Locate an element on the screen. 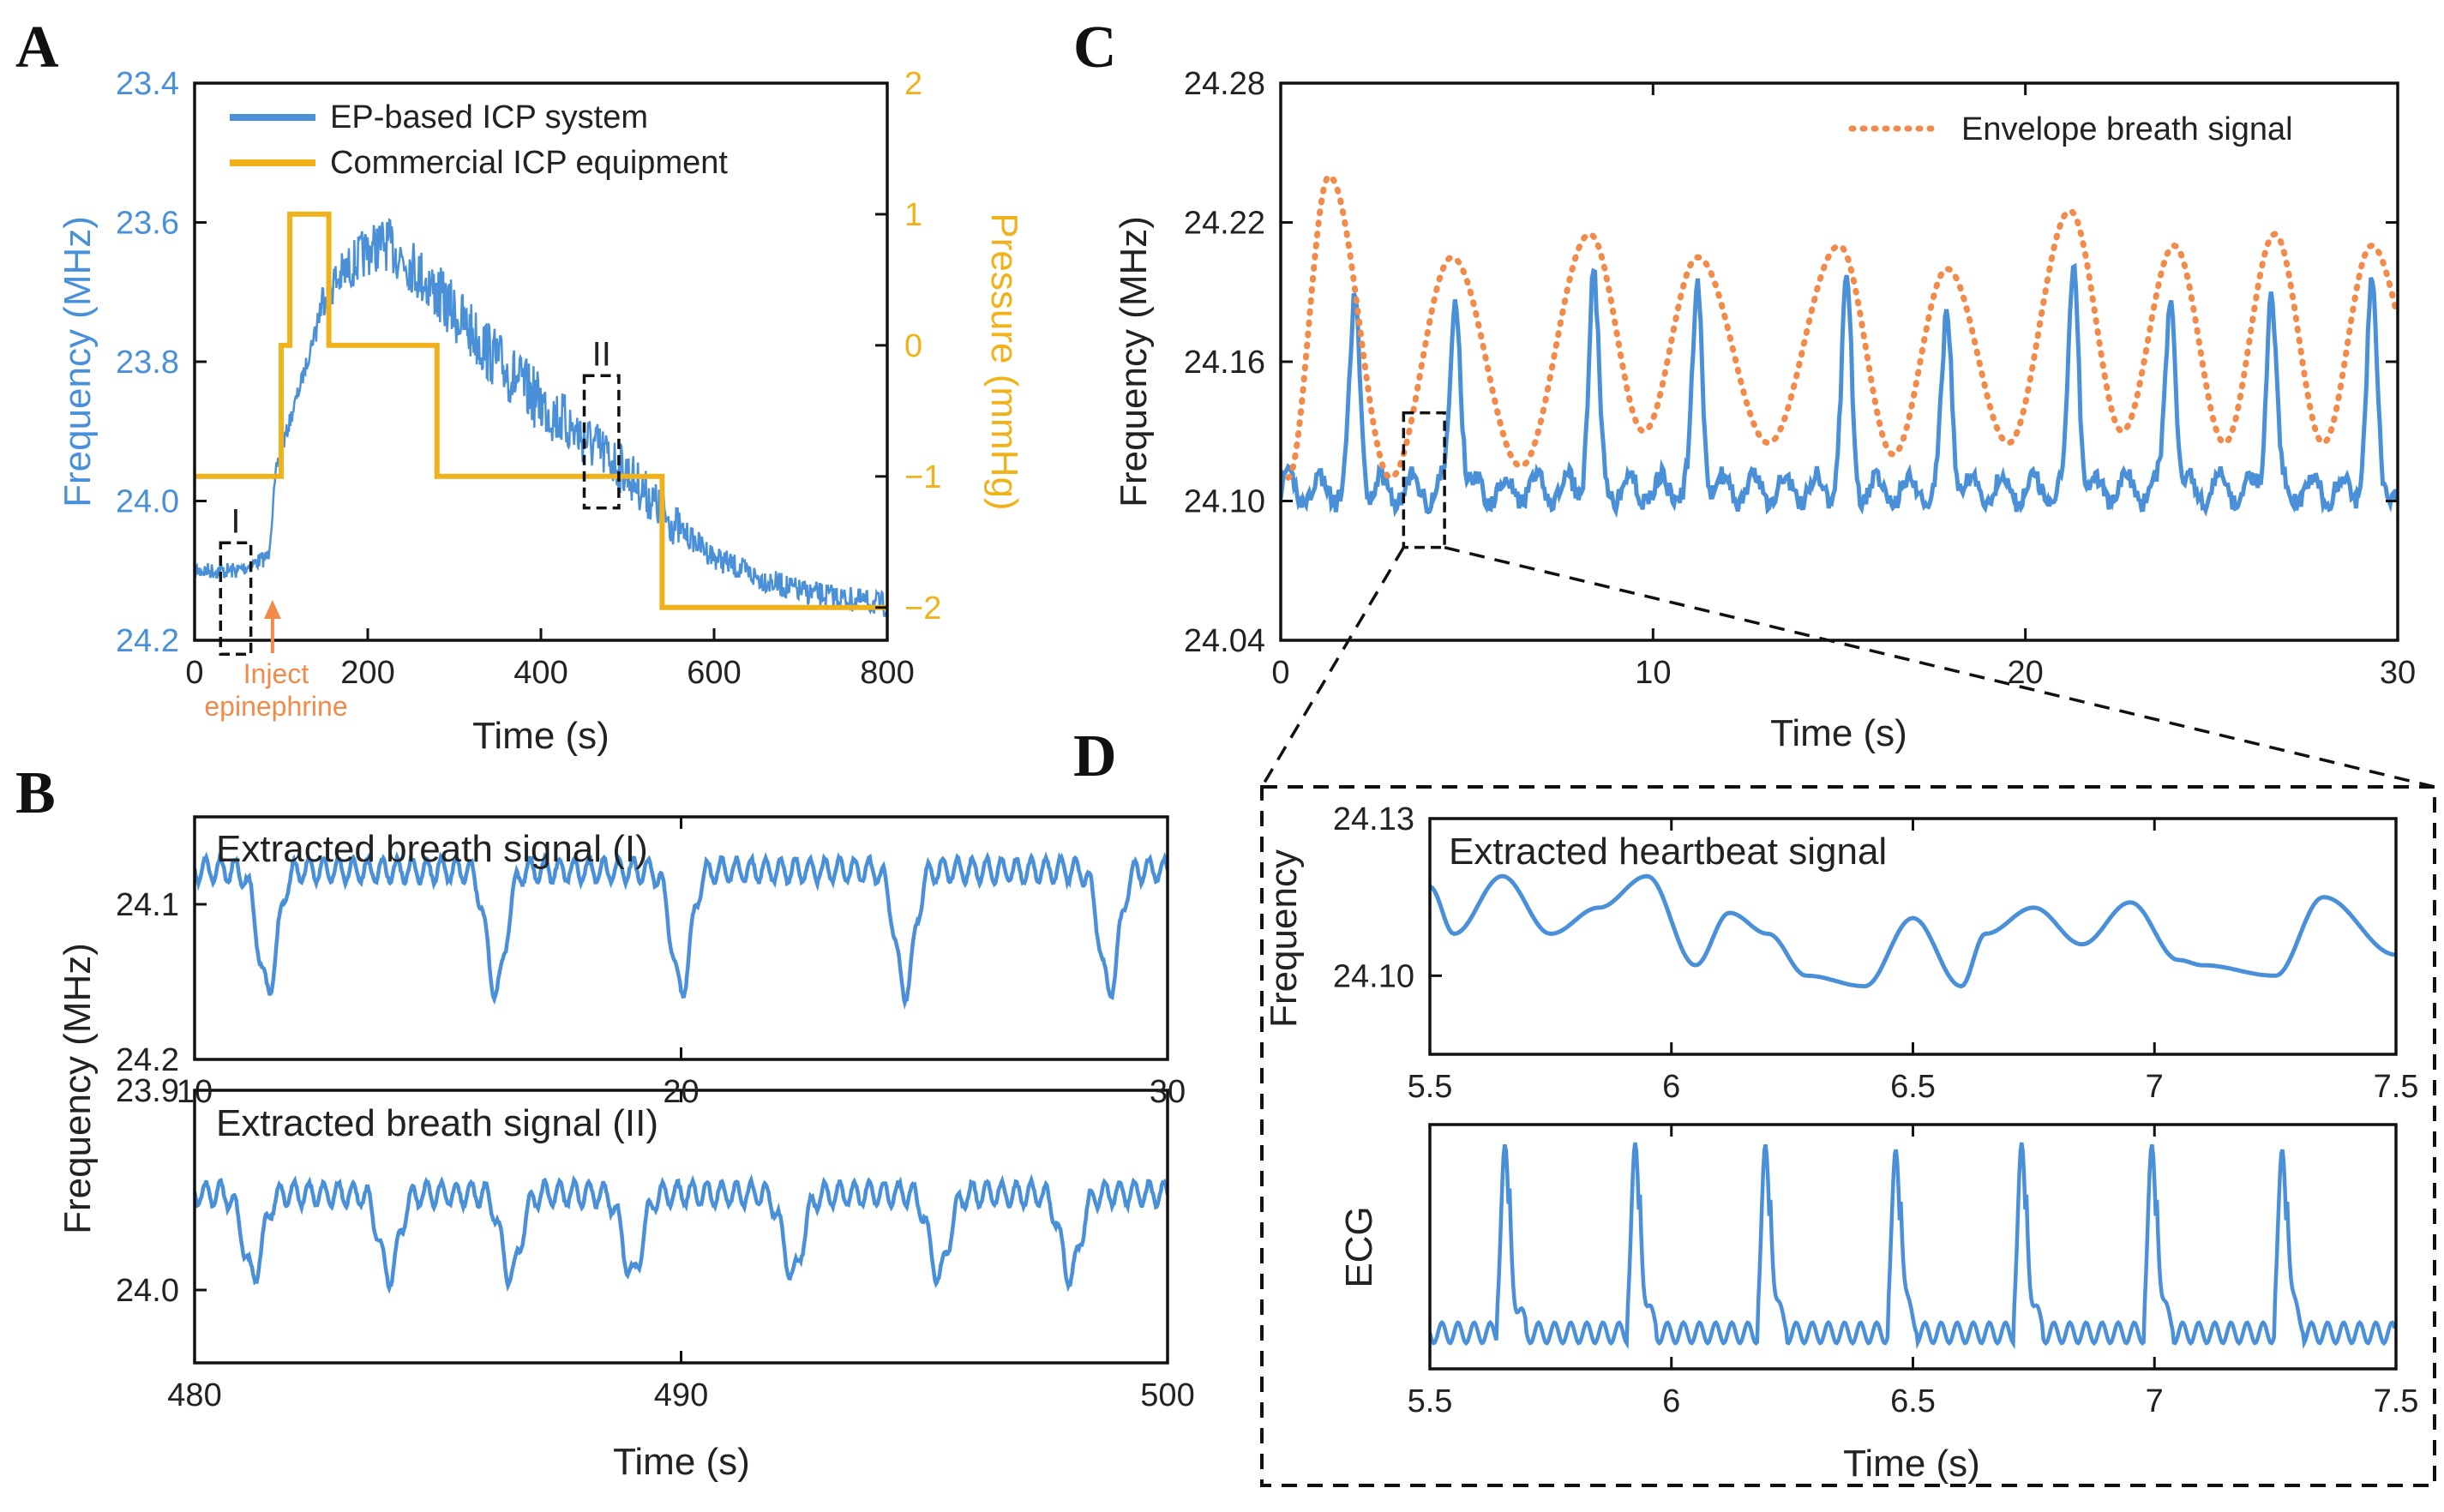 This screenshot has height=1512, width=2444. panel-c-ylabel: Frequency (MHz) is located at coordinates (1134, 361).